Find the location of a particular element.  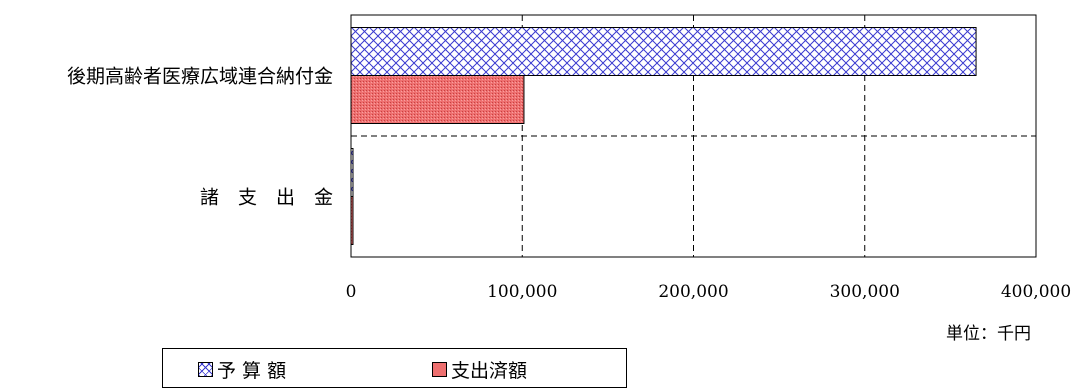

legend-item-budget: 予 算 額 is located at coordinates (242, 369).